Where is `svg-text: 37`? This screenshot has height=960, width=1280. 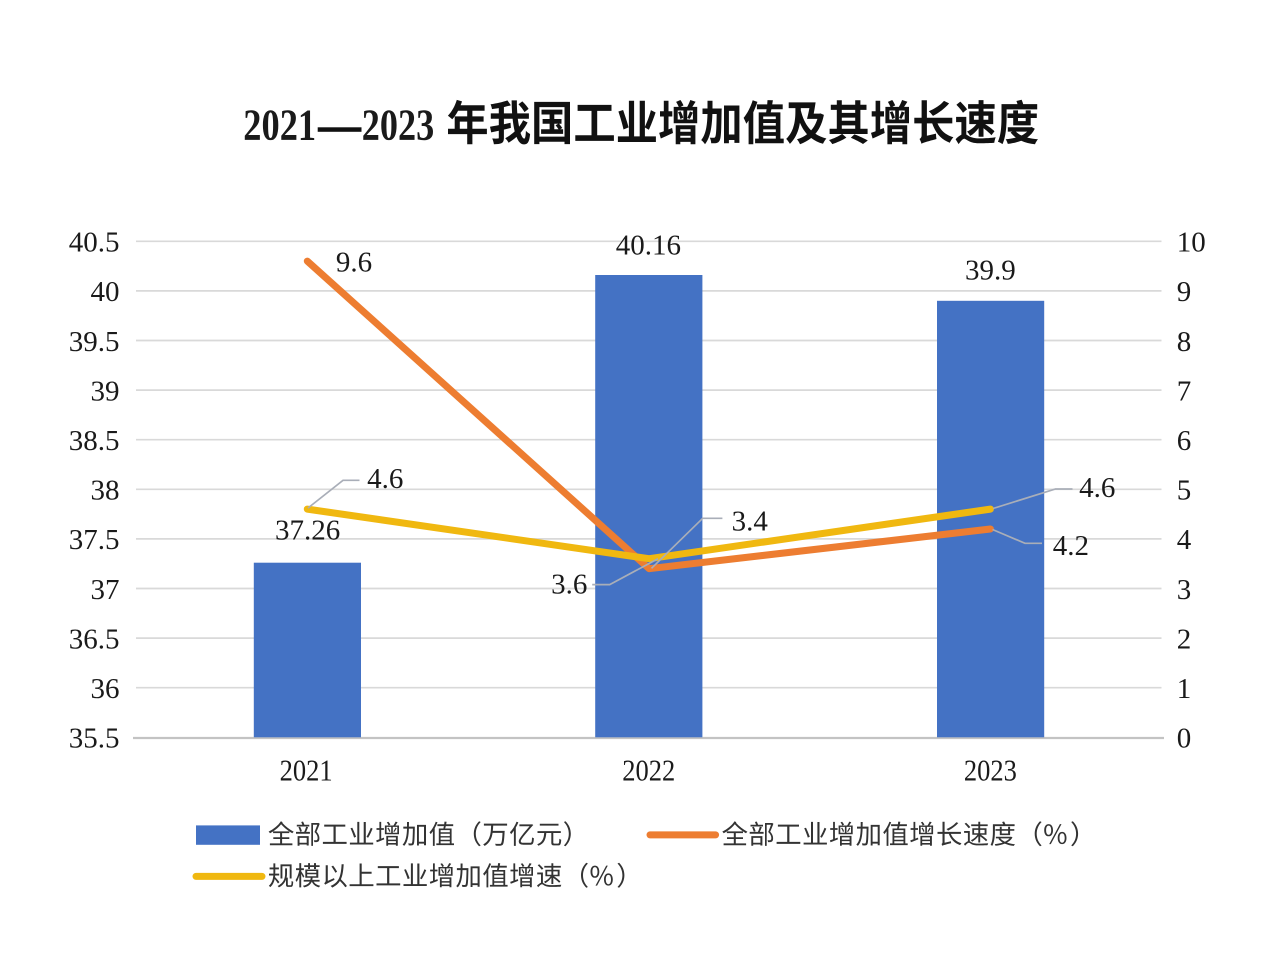 svg-text: 37 is located at coordinates (105, 590).